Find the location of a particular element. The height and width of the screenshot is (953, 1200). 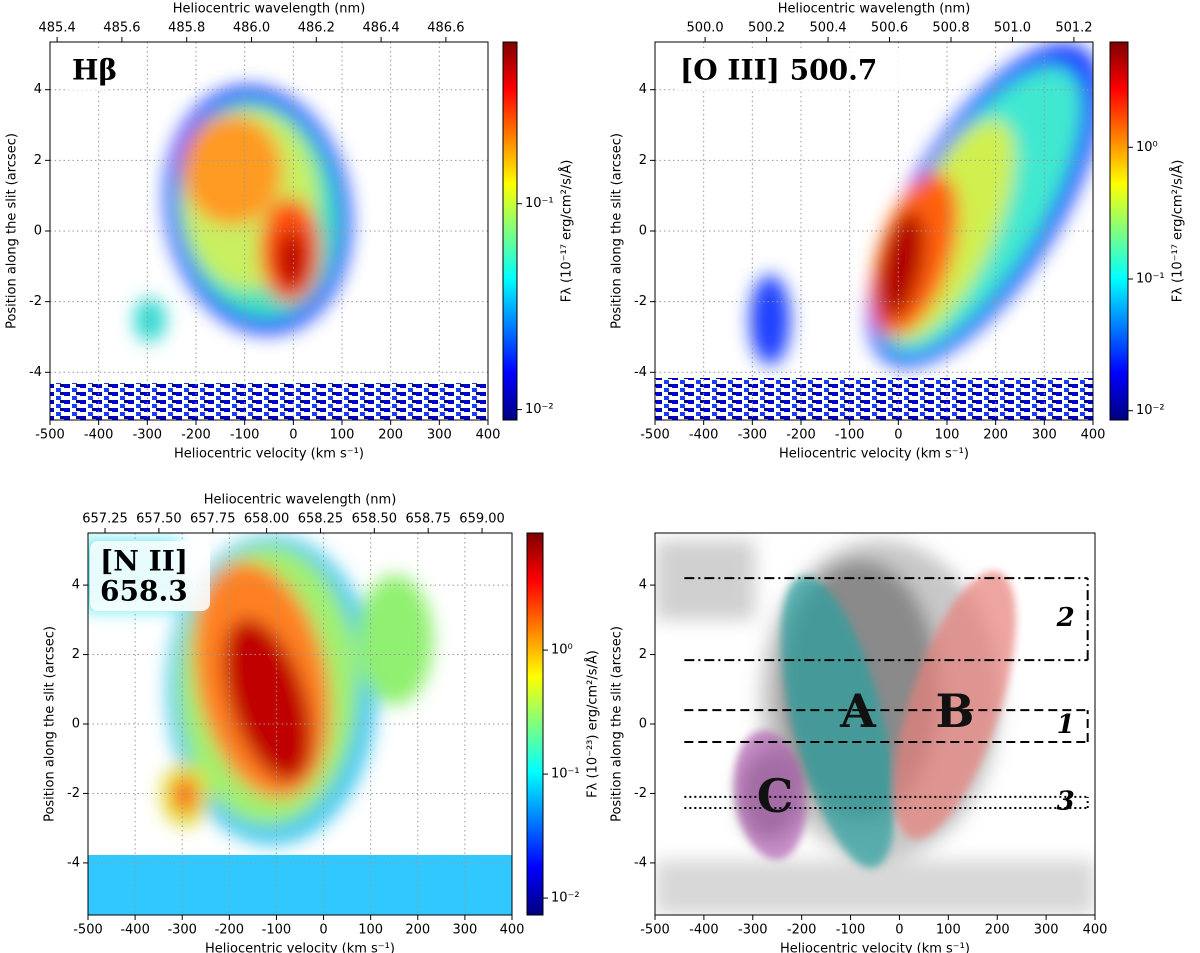

component-label: A is located at coordinates (858, 711).